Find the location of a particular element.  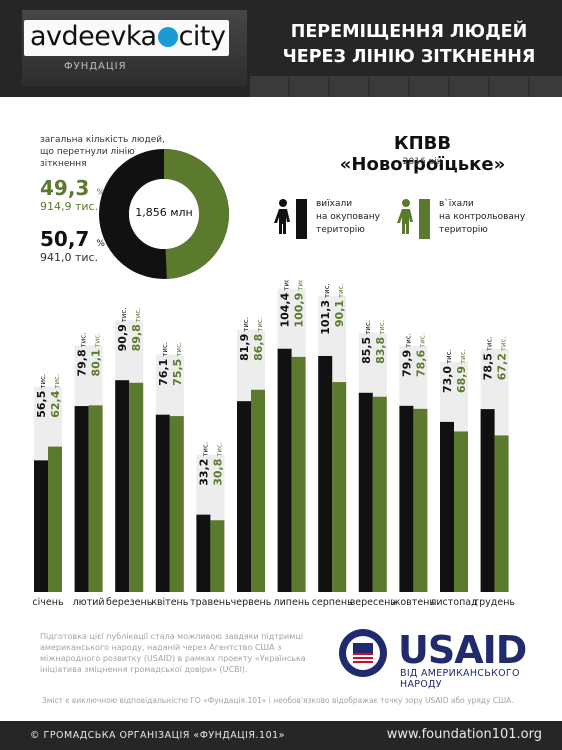

bar-green-value-11: 67,2 is located at coordinates (502, 366).